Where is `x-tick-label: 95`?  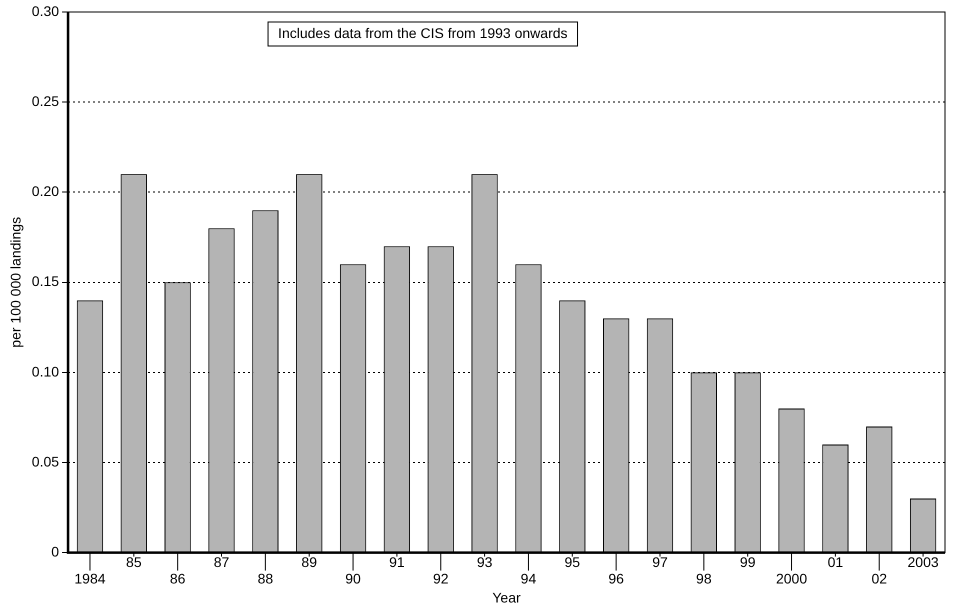
x-tick-label: 95 is located at coordinates (572, 562).